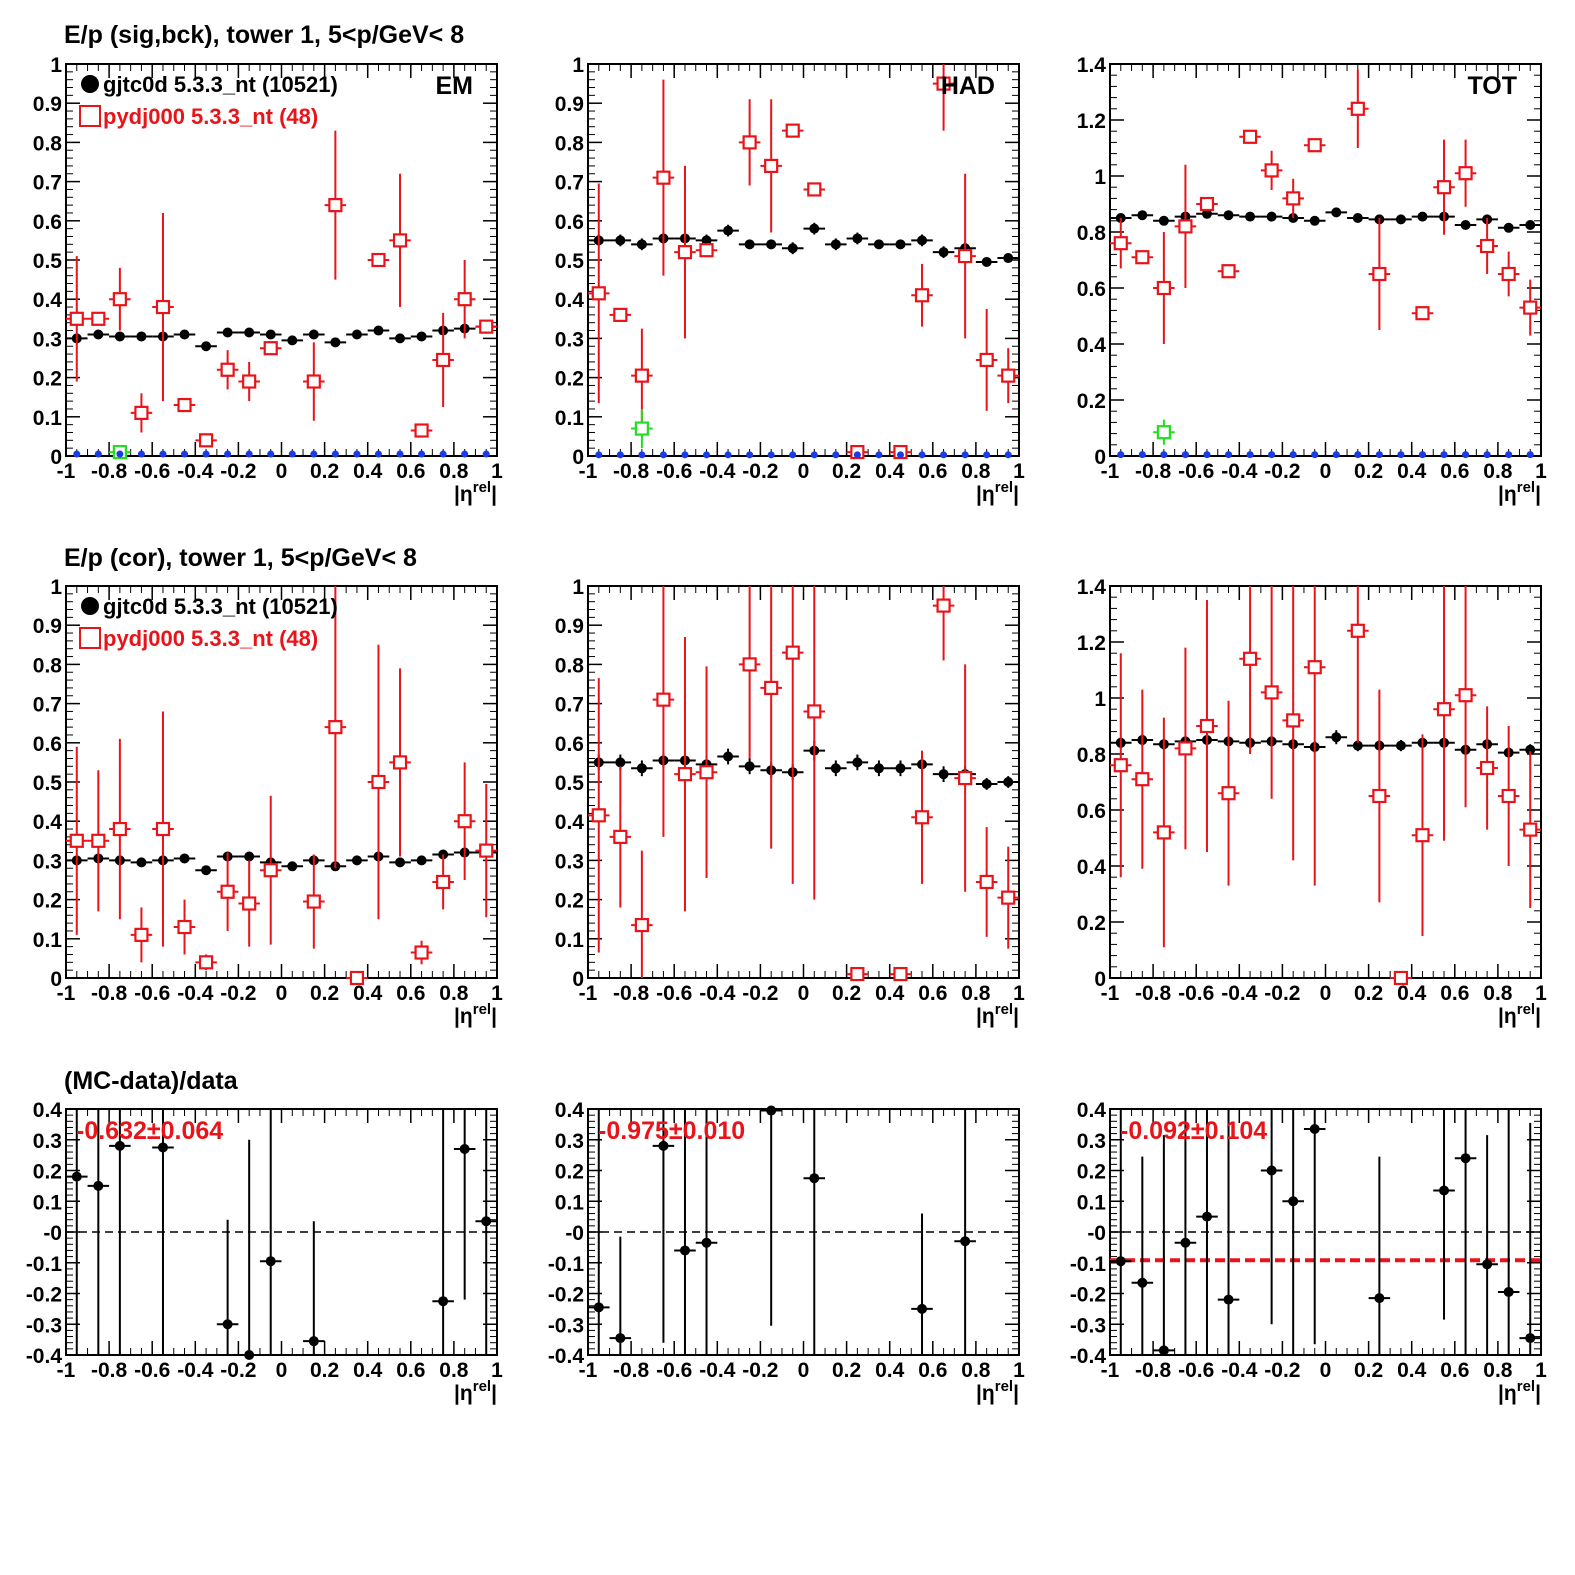 This screenshot has width=1575, height=1575. I want to click on y-tick-label: 0.1, so click(1092, 1202).